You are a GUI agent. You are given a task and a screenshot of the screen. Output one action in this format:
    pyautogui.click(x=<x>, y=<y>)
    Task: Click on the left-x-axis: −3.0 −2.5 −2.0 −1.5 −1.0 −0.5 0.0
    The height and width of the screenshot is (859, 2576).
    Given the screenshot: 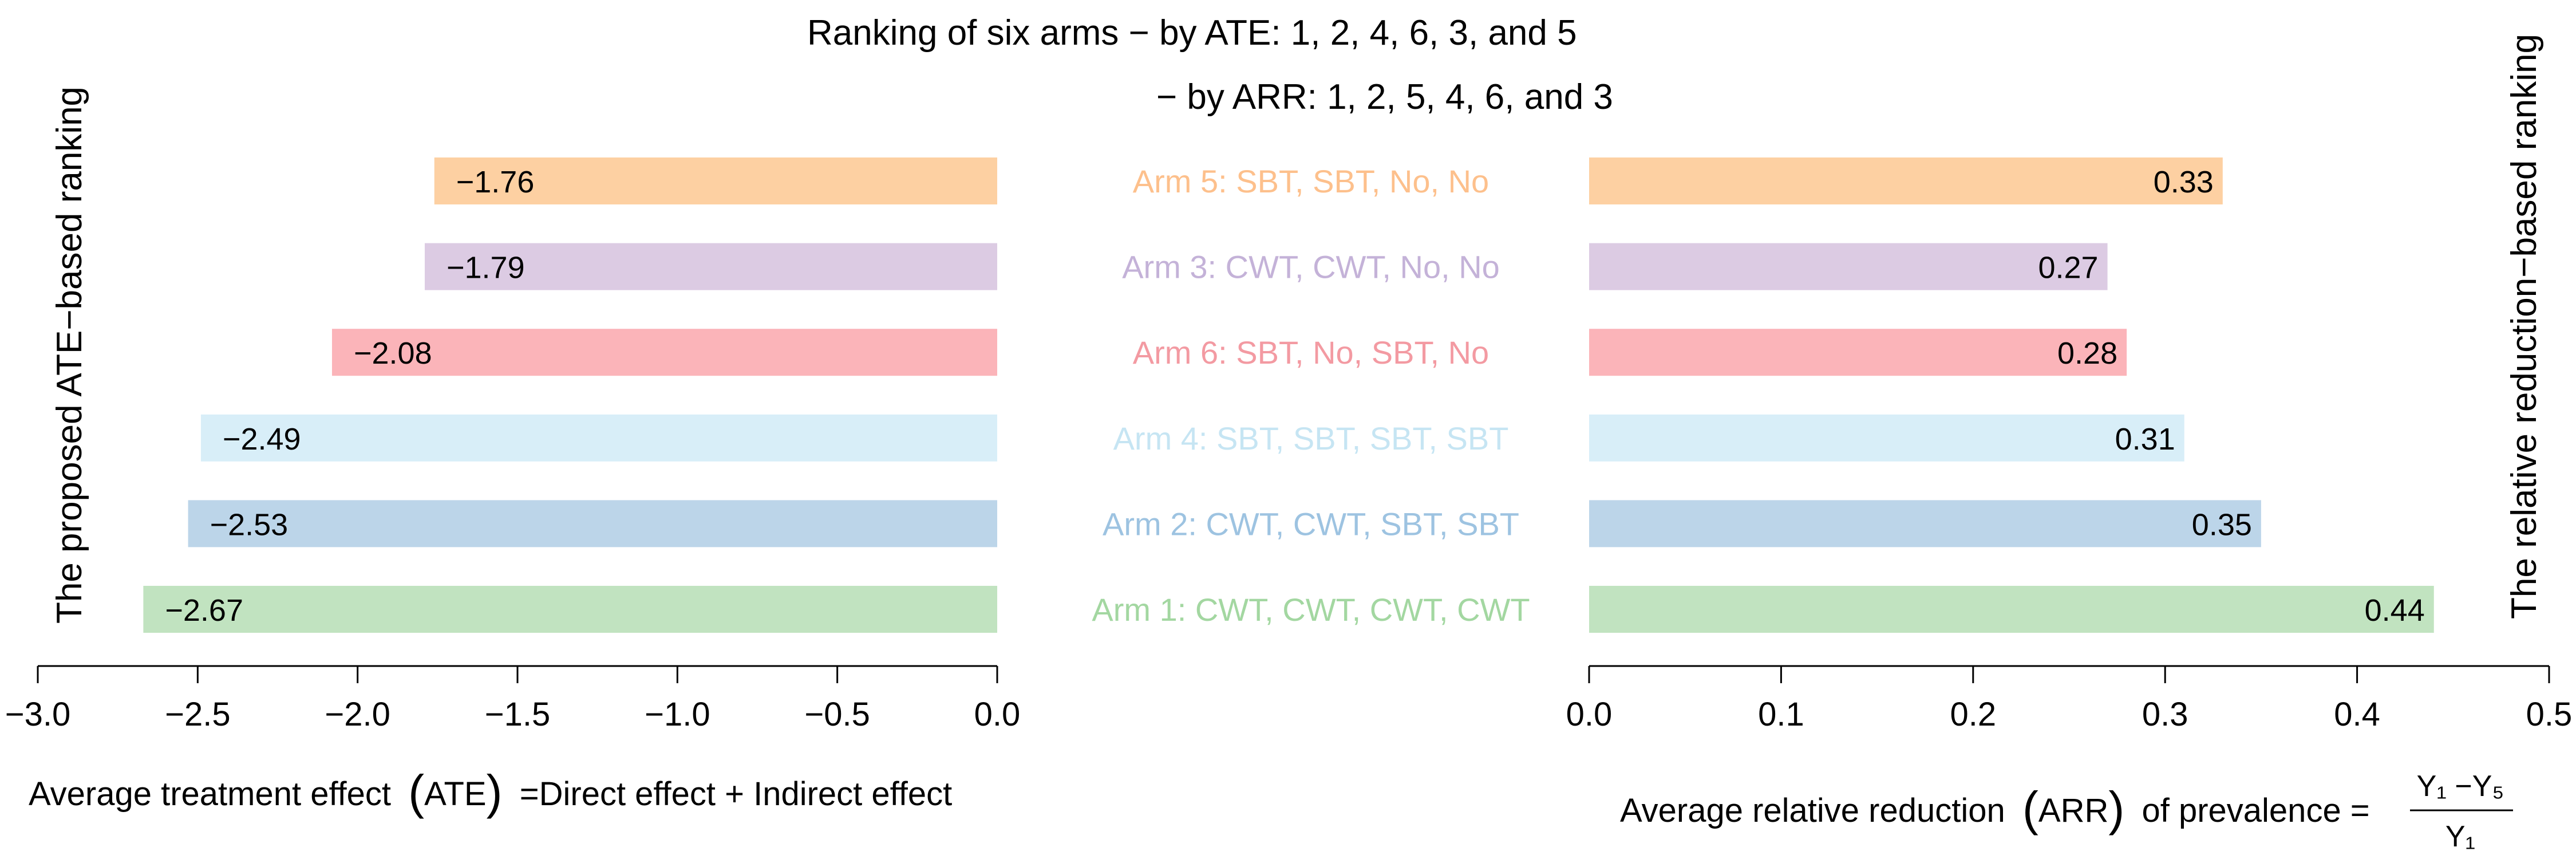 What is the action you would take?
    pyautogui.click(x=513, y=699)
    